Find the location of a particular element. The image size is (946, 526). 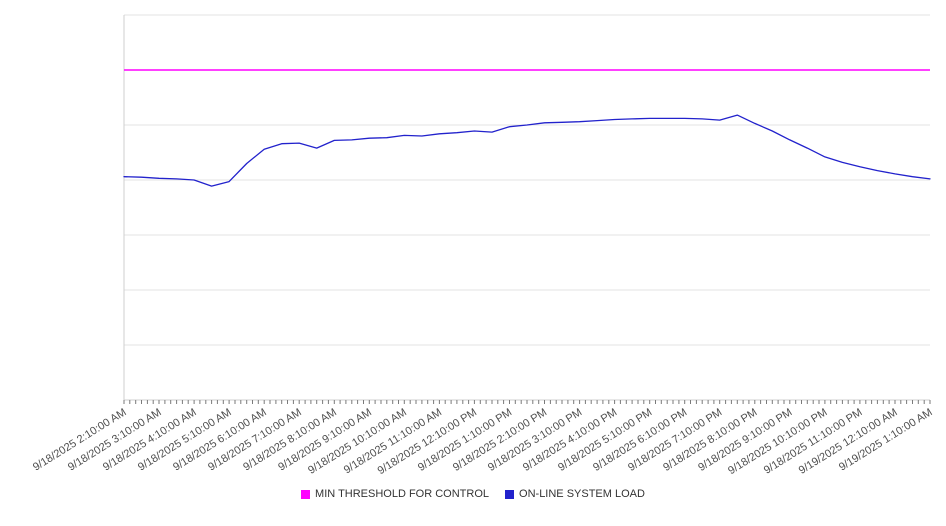

legend-item-system-load: ON-LINE SYSTEM LOAD is located at coordinates (575, 494).